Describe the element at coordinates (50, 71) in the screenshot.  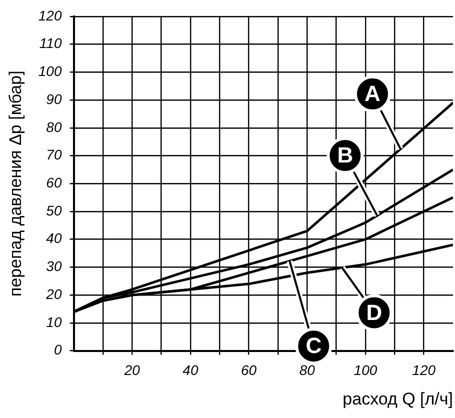
I see `y-tick-label: 100` at that location.